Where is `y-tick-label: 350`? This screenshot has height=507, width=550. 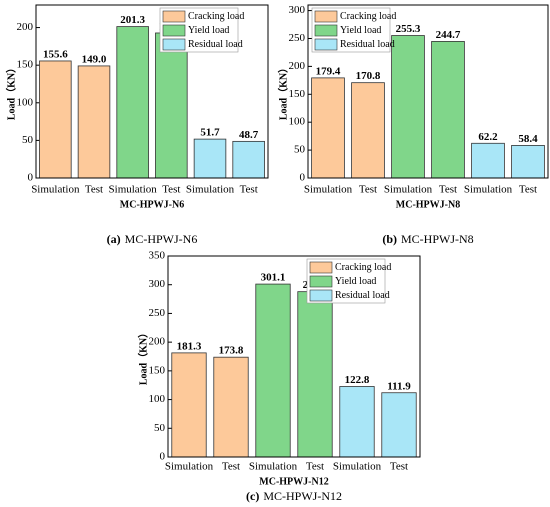 y-tick-label: 350 is located at coordinates (157, 256).